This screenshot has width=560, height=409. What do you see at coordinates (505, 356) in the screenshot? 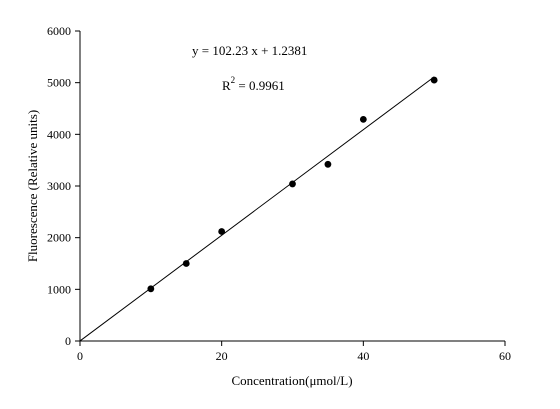
I see `x-tick-label: 60` at bounding box center [505, 356].